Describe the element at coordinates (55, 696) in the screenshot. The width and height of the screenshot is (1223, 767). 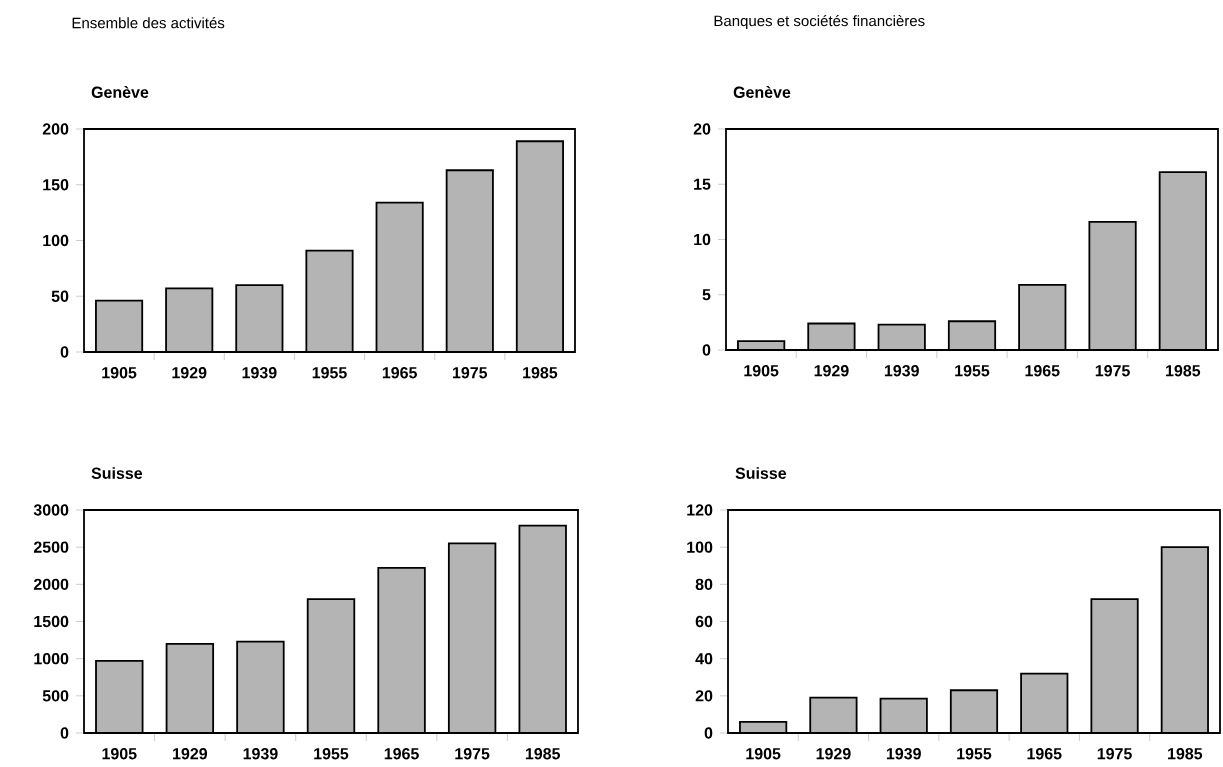
I see `y-tick-label: 500` at that location.